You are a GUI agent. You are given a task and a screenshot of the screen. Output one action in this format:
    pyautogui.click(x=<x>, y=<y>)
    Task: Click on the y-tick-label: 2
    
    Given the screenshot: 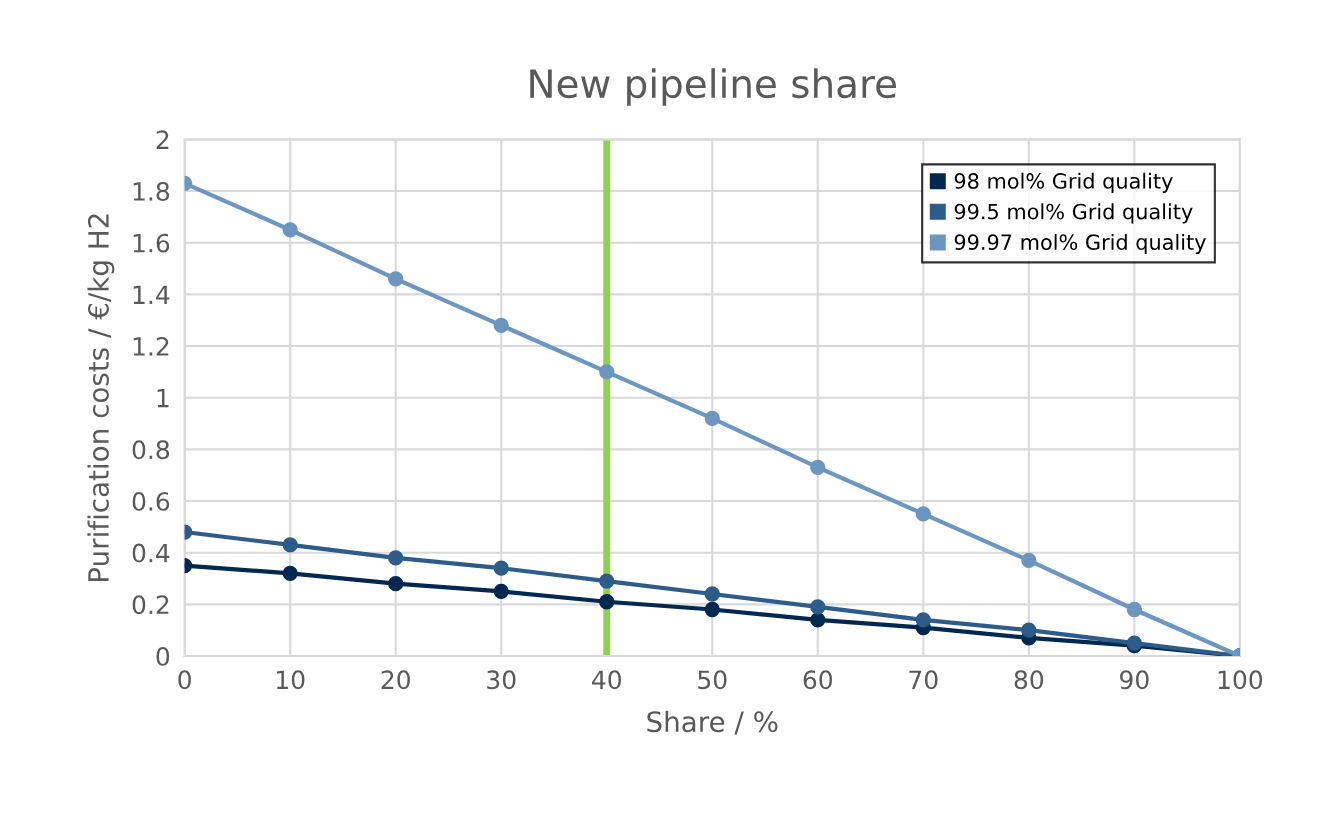 What is the action you would take?
    pyautogui.click(x=162, y=139)
    